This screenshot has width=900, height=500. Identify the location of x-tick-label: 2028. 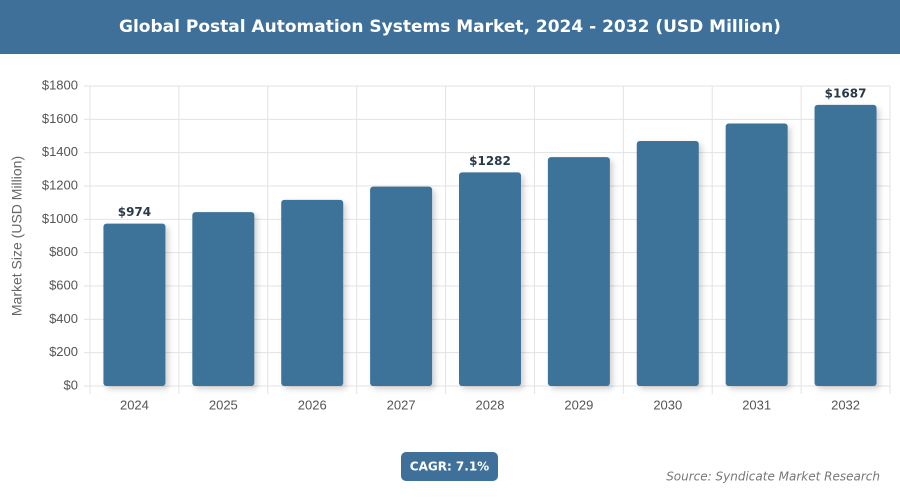
(490, 404).